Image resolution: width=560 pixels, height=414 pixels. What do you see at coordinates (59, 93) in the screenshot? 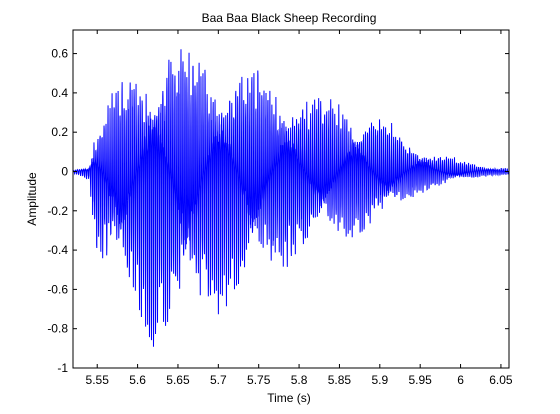
I see `y-tick-label: 0.4` at bounding box center [59, 93].